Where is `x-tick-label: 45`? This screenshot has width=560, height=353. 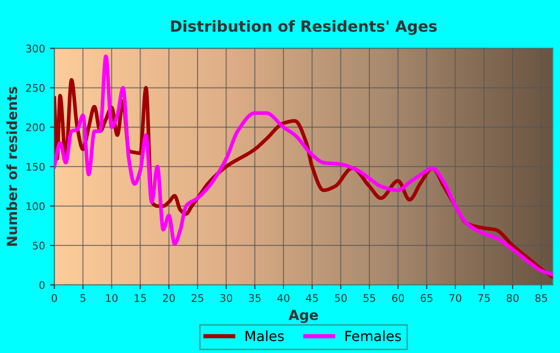 x-tick-label: 45 is located at coordinates (312, 298).